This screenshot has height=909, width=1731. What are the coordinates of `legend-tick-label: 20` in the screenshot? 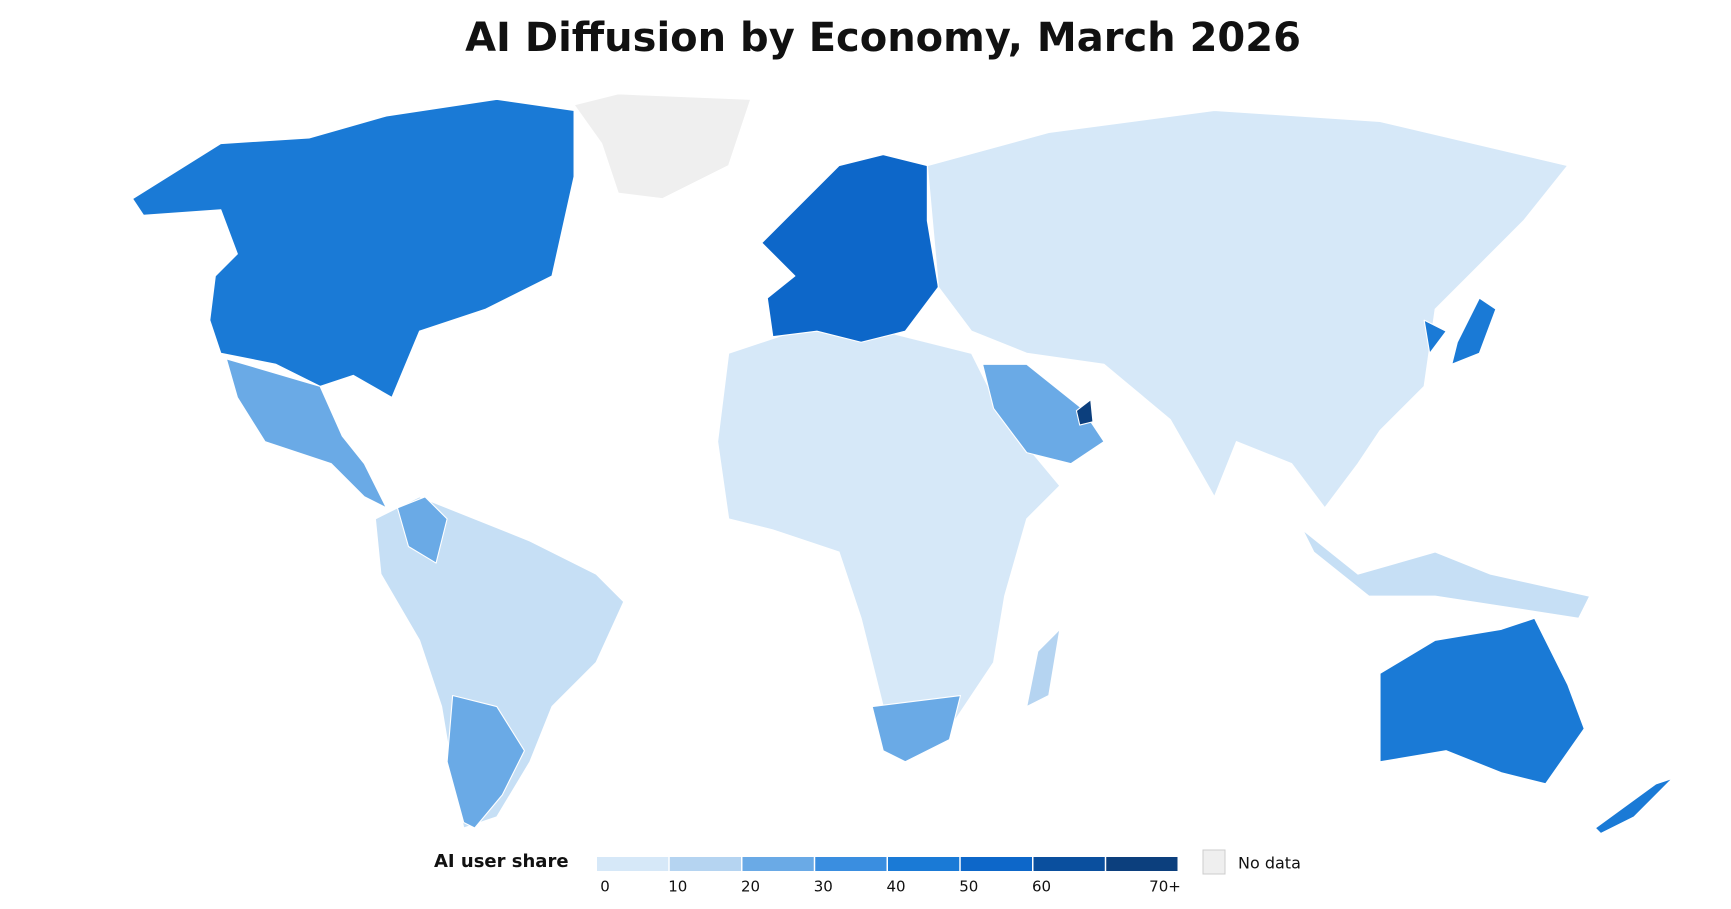 It's located at (750, 887).